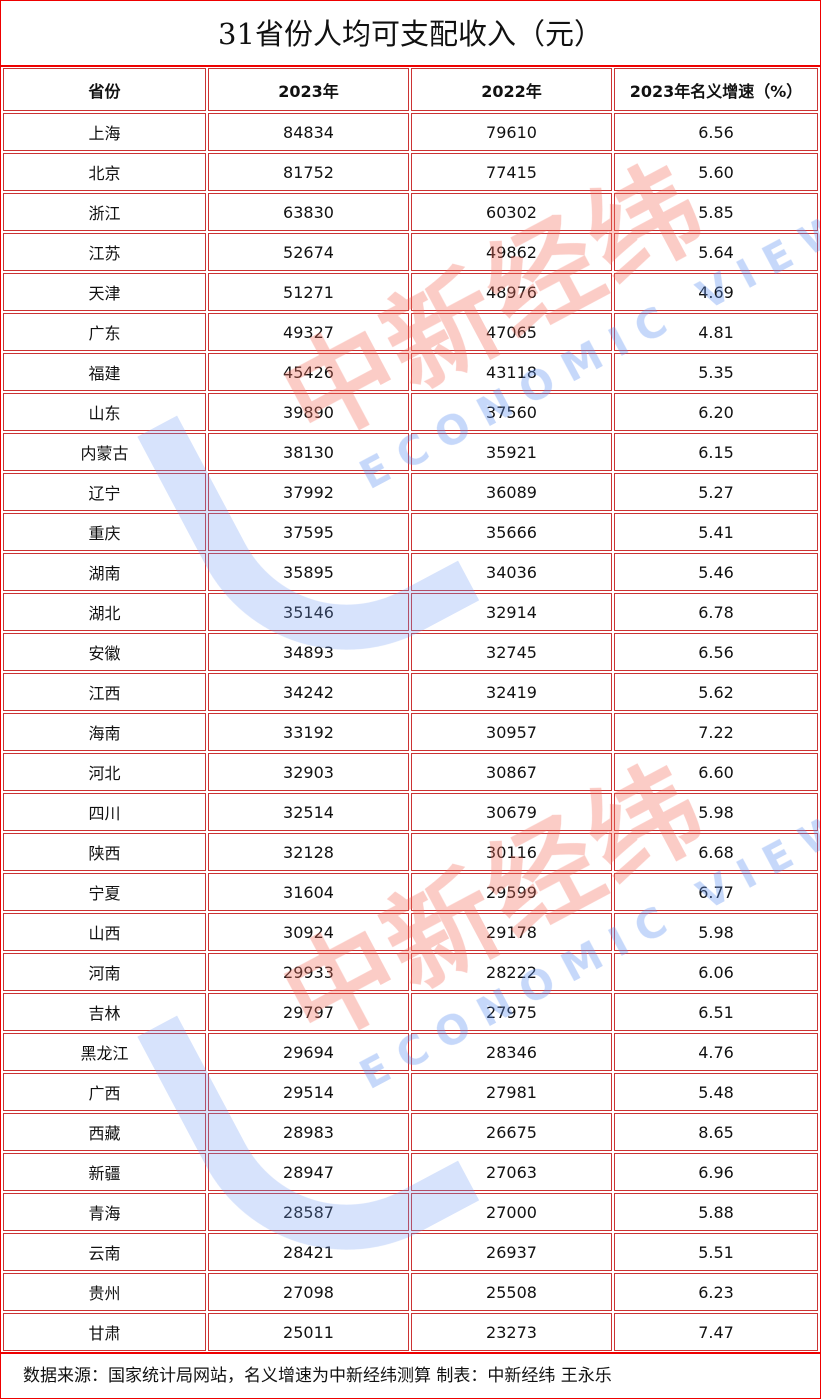 The image size is (821, 1399). I want to click on cell-income-2022: 48976, so click(511, 292).